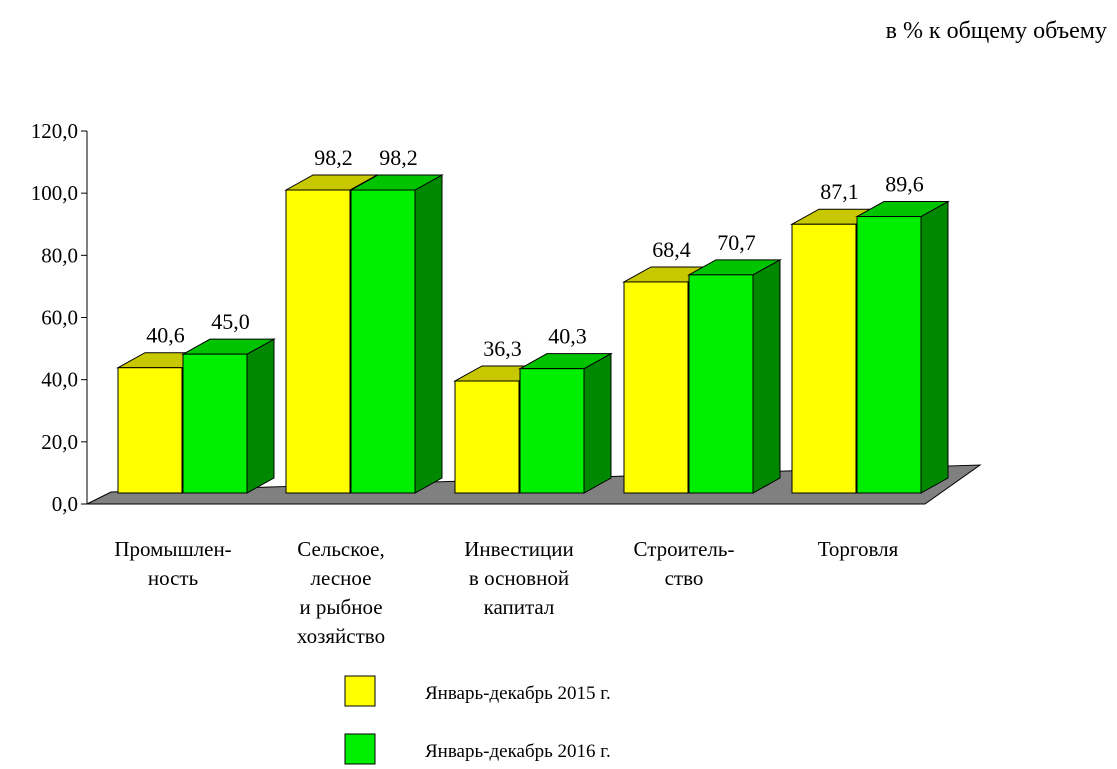  What do you see at coordinates (684, 578) in the screenshot?
I see `category-label: ство` at bounding box center [684, 578].